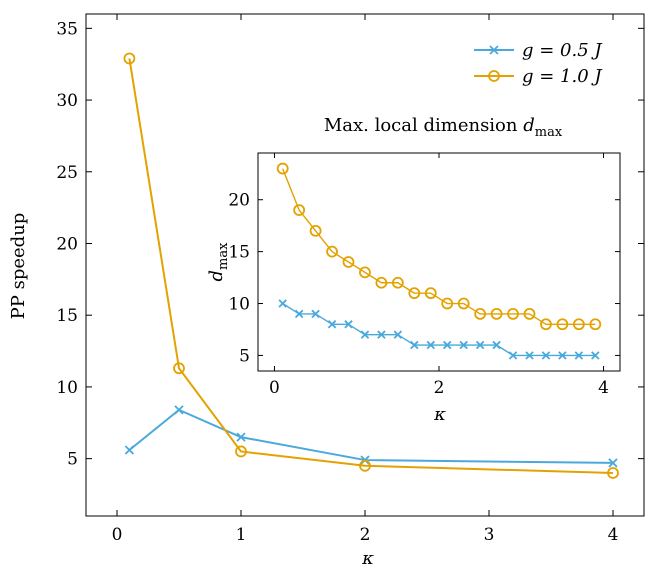 The image size is (653, 570). Describe the element at coordinates (239, 253) in the screenshot. I see `inset-y-tick-label: 15` at that location.